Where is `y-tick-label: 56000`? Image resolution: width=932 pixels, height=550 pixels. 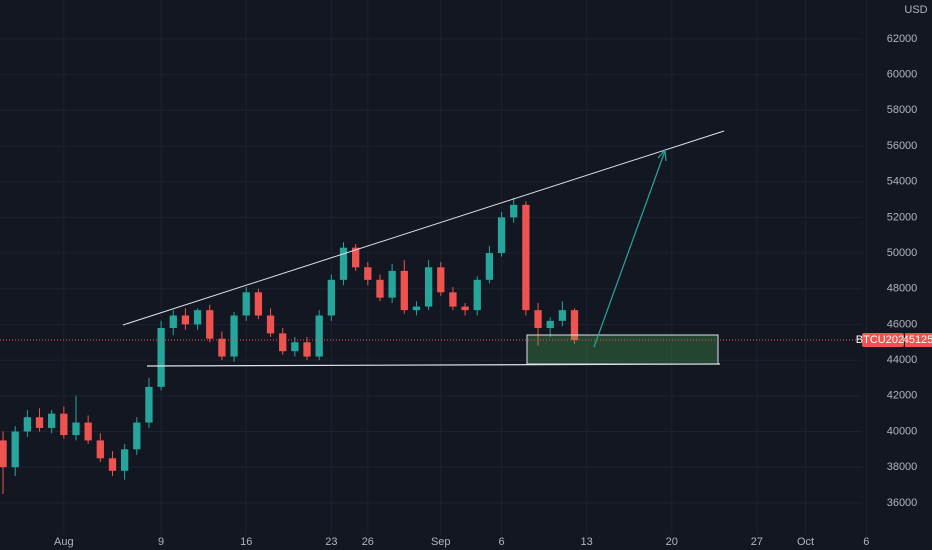 y-tick-label: 56000 is located at coordinates (902, 146).